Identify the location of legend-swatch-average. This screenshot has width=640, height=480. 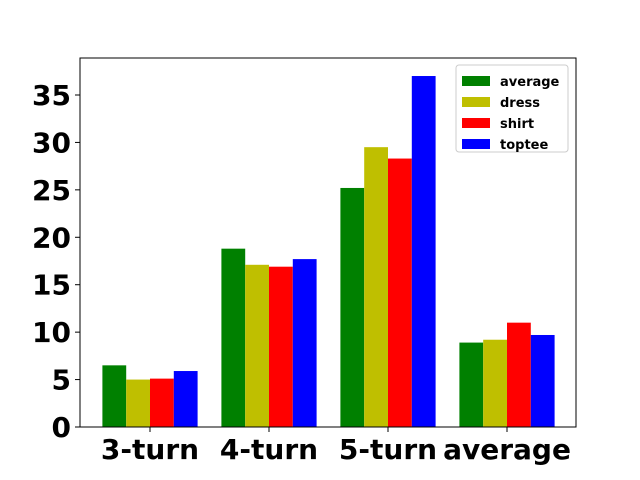
(476, 81).